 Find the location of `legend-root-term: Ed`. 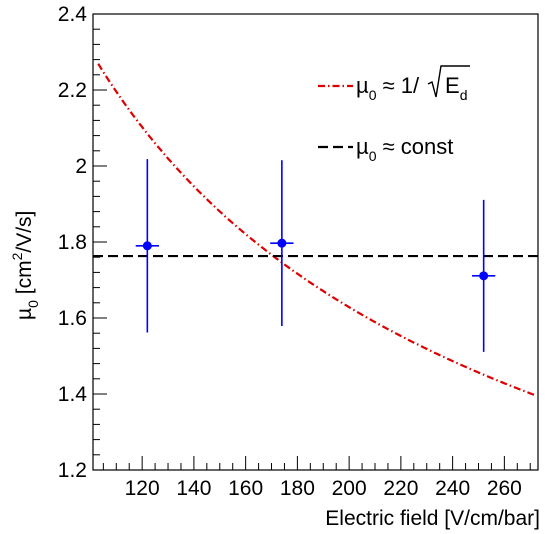

legend-root-term: Ed is located at coordinates (456, 88).